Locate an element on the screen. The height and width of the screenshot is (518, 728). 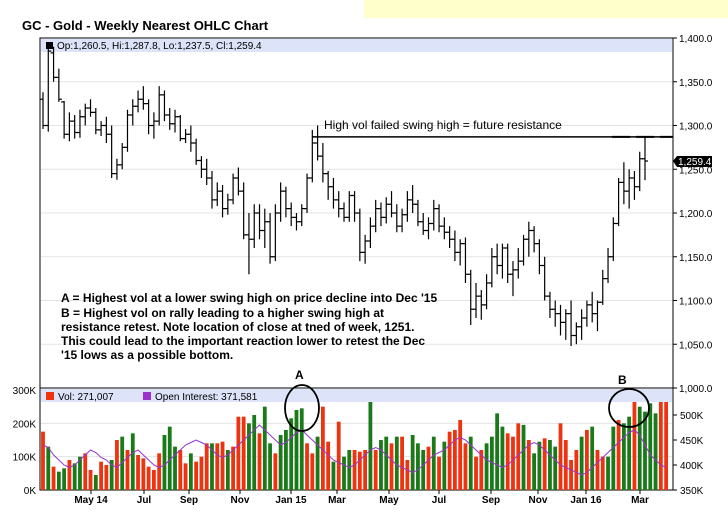
marker-a-circle is located at coordinates (302, 408).